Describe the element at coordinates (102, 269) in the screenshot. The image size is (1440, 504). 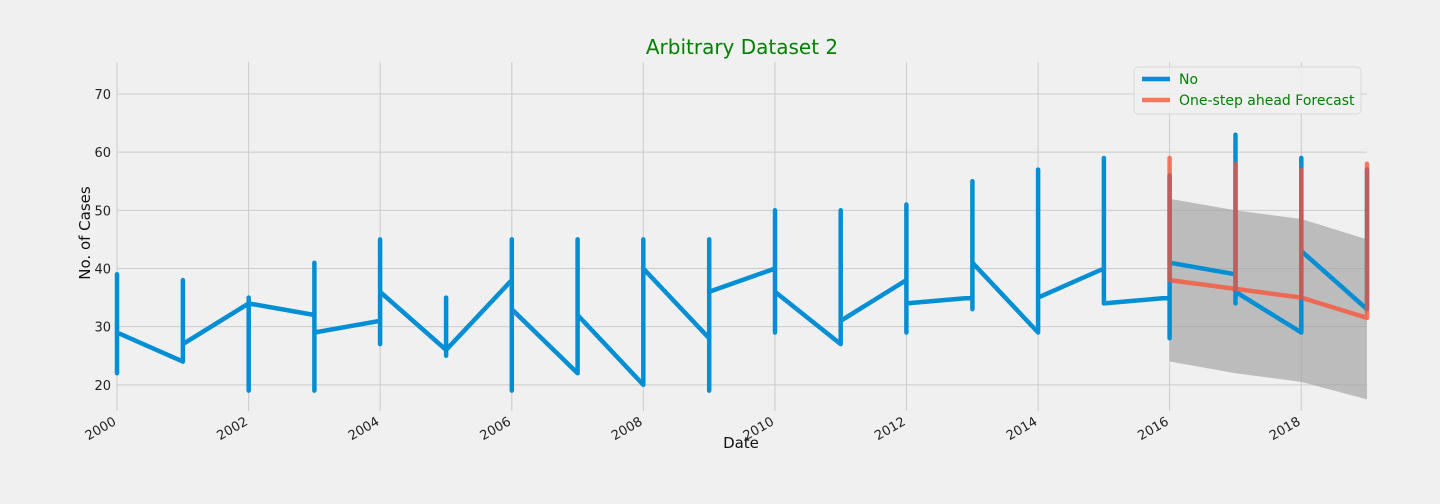
I see `y-tick-label: 40` at that location.